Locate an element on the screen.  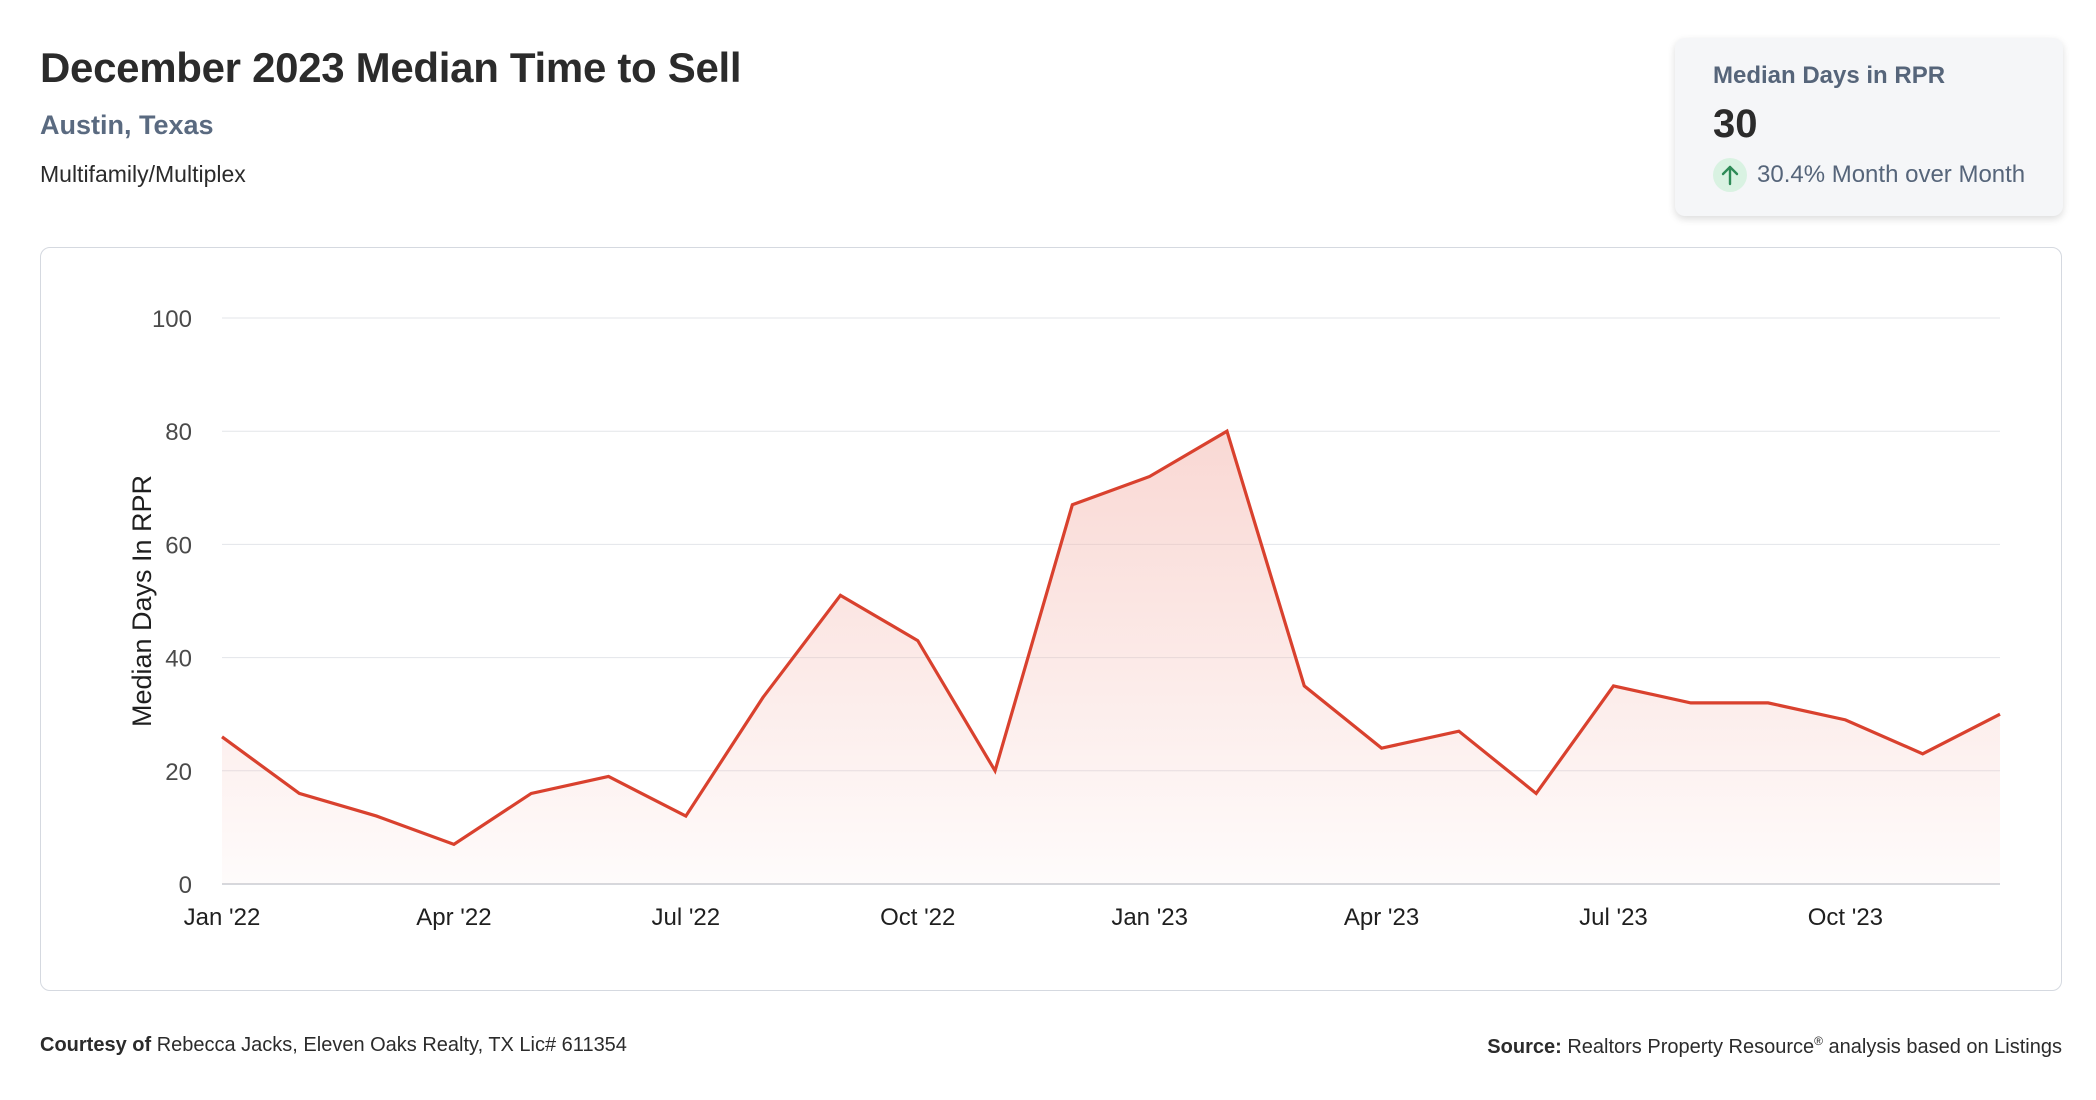
x-tick-label: Oct '23 is located at coordinates (1845, 917).